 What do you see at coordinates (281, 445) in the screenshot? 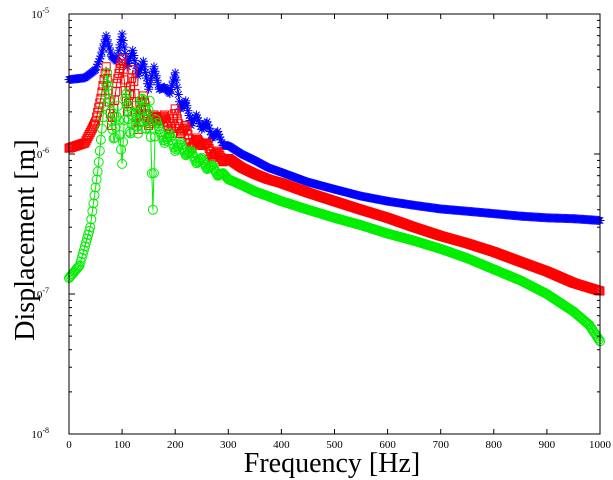
I see `x-tick-label: 400` at bounding box center [281, 445].